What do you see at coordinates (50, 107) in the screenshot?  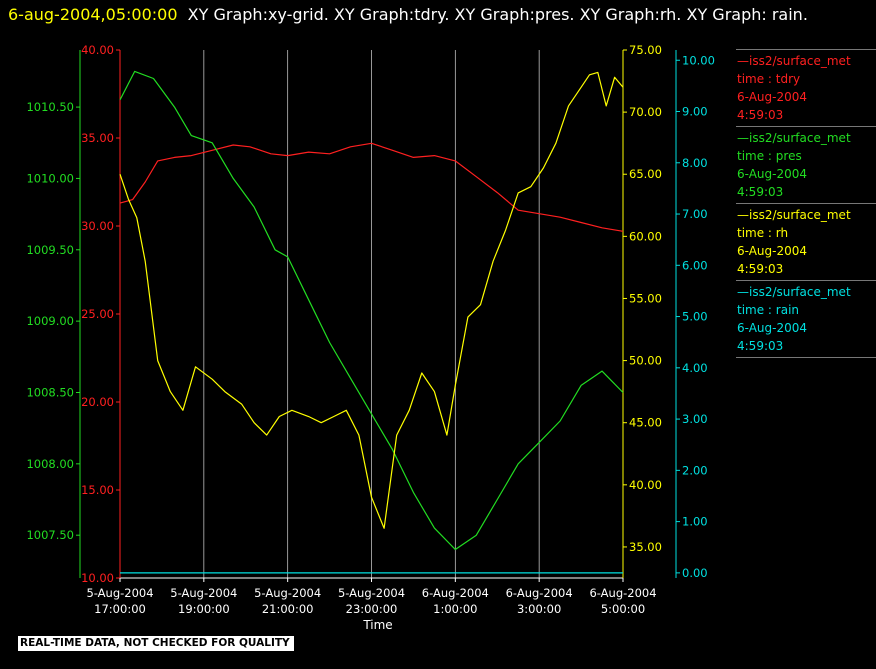 I see `pres-tick-label: 1010.50` at bounding box center [50, 107].